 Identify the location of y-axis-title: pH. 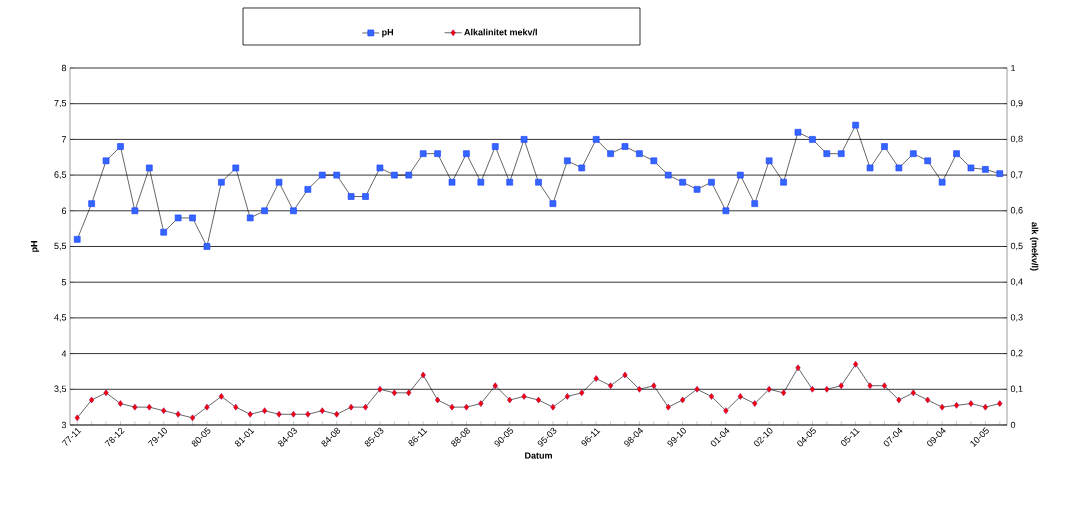
(35, 246).